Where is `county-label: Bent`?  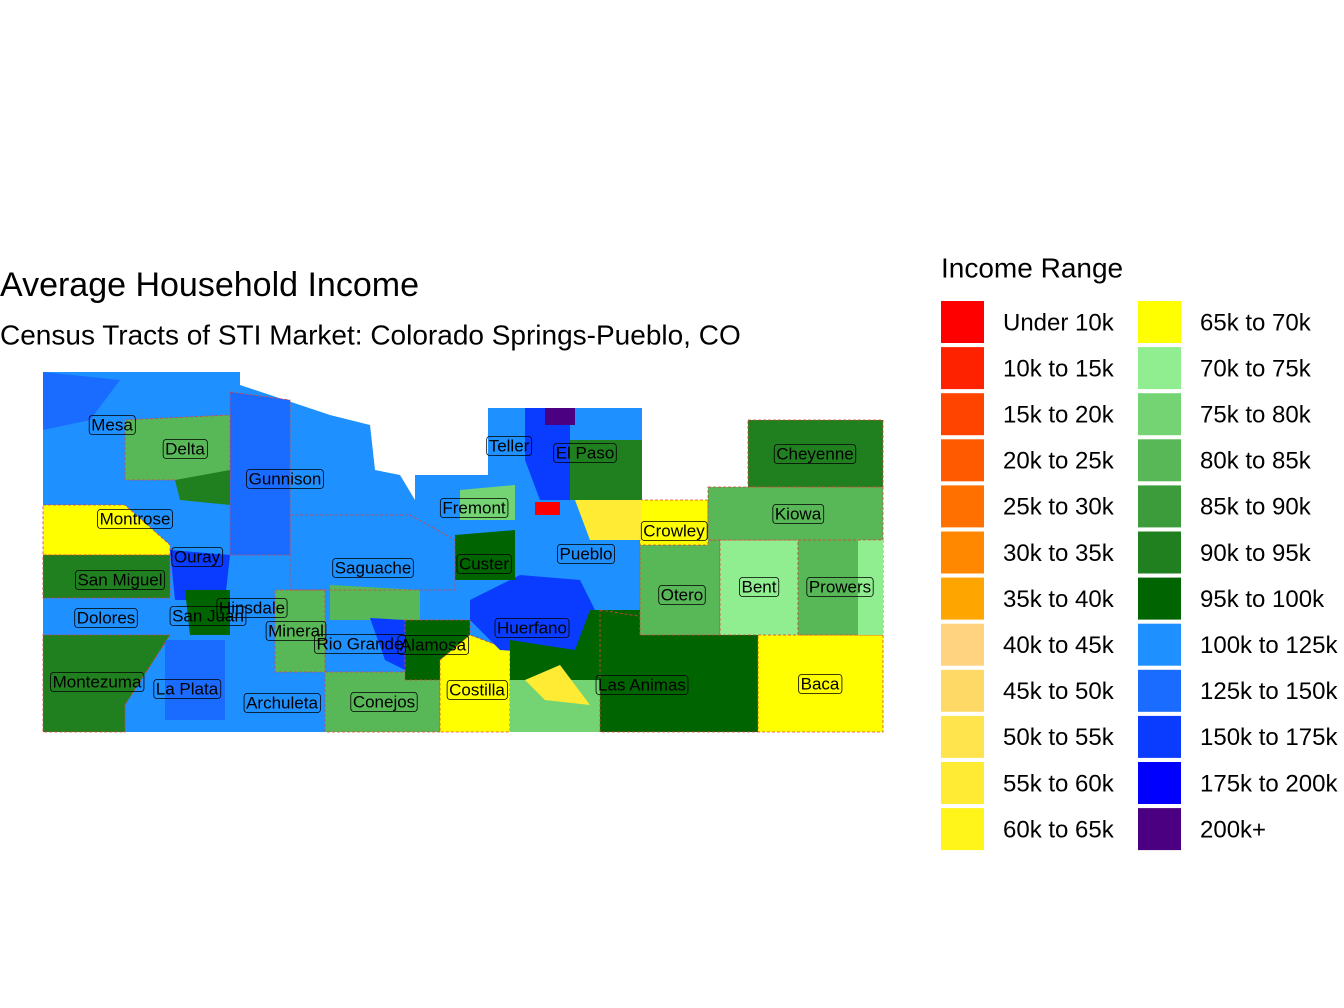 county-label: Bent is located at coordinates (759, 586).